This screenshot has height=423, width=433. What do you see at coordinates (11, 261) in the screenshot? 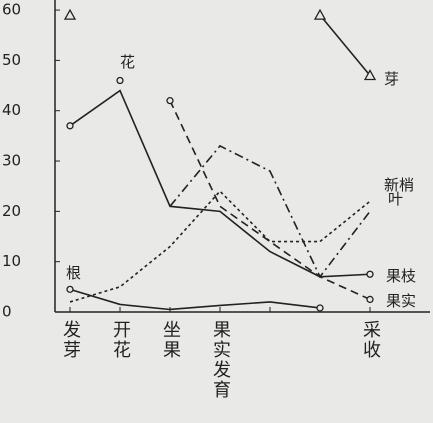
I see `y-tick-label: 10` at bounding box center [11, 261].